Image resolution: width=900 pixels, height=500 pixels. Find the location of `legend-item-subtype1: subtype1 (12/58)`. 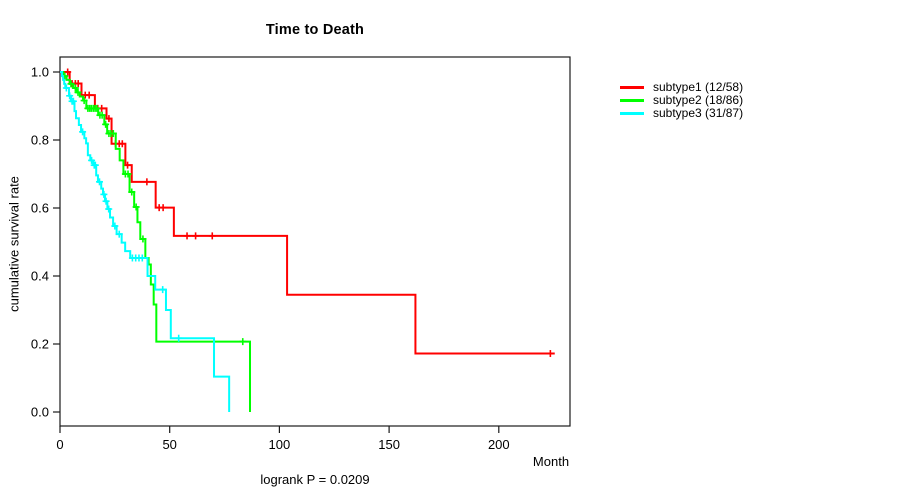

legend-item-subtype1: subtype1 (12/58) is located at coordinates (681, 87).